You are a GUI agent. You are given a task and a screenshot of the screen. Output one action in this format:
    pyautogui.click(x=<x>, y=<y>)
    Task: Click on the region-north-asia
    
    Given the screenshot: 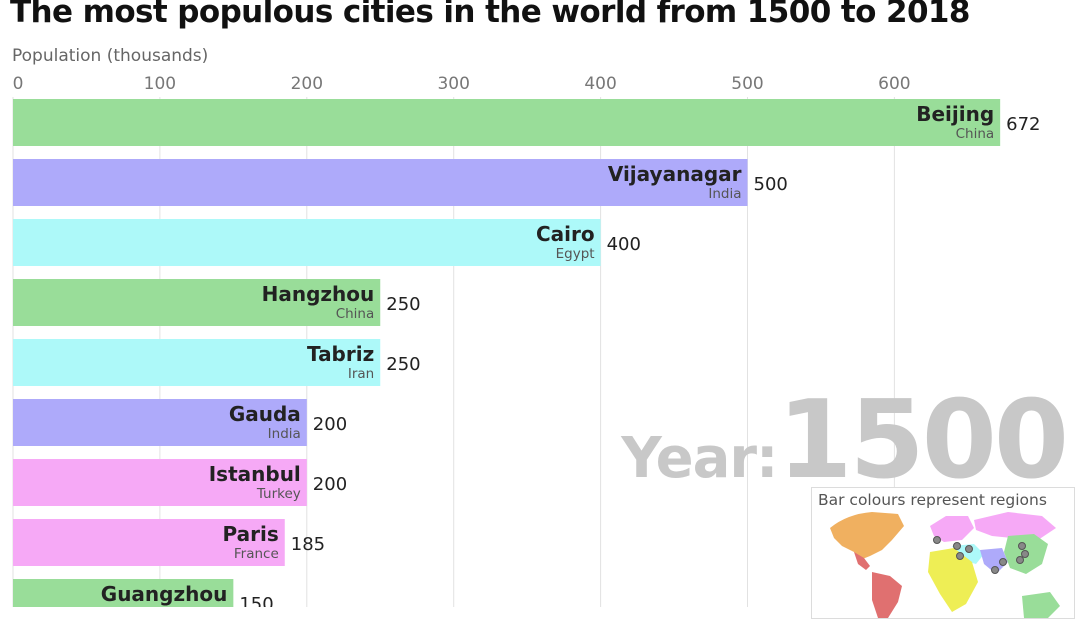 What is the action you would take?
    pyautogui.click(x=1015, y=526)
    